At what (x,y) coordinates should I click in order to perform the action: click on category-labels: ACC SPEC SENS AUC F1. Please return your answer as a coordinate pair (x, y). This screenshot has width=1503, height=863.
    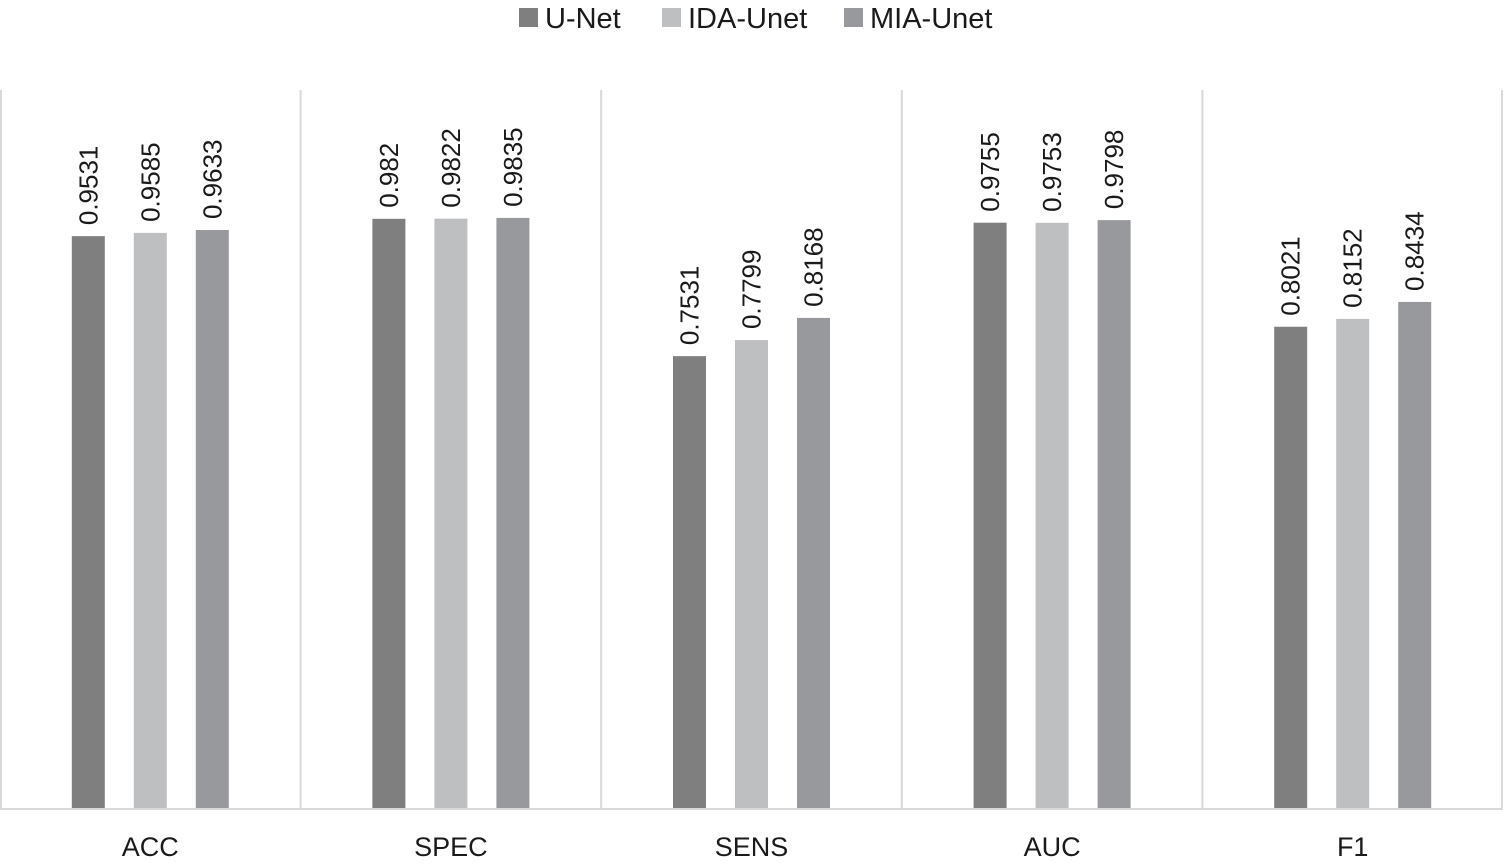
    Looking at the image, I should click on (745, 847).